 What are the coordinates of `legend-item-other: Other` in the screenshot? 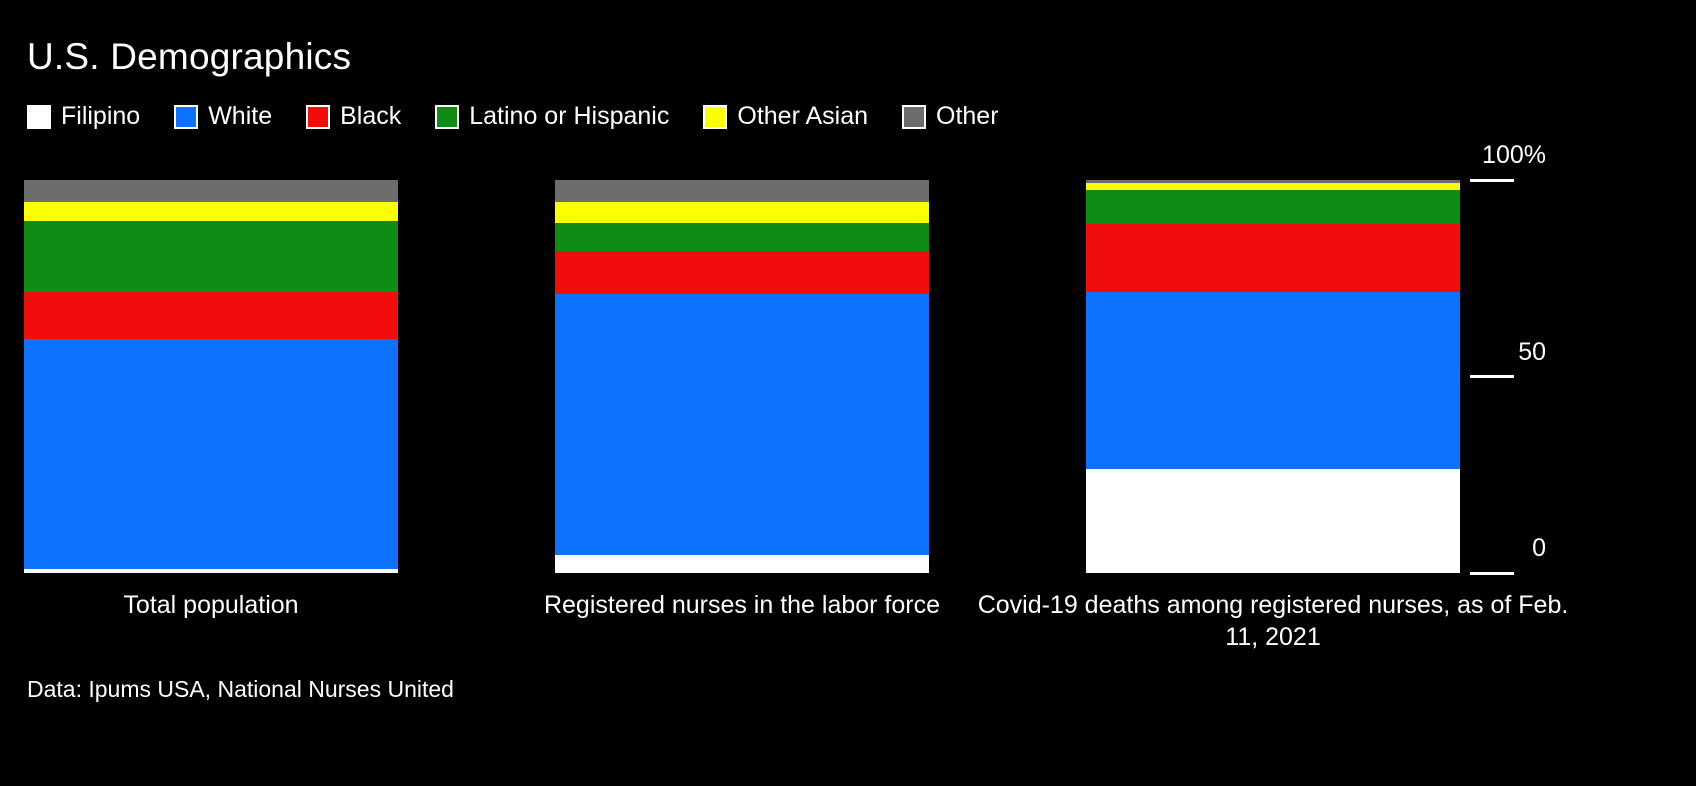 It's located at (950, 116).